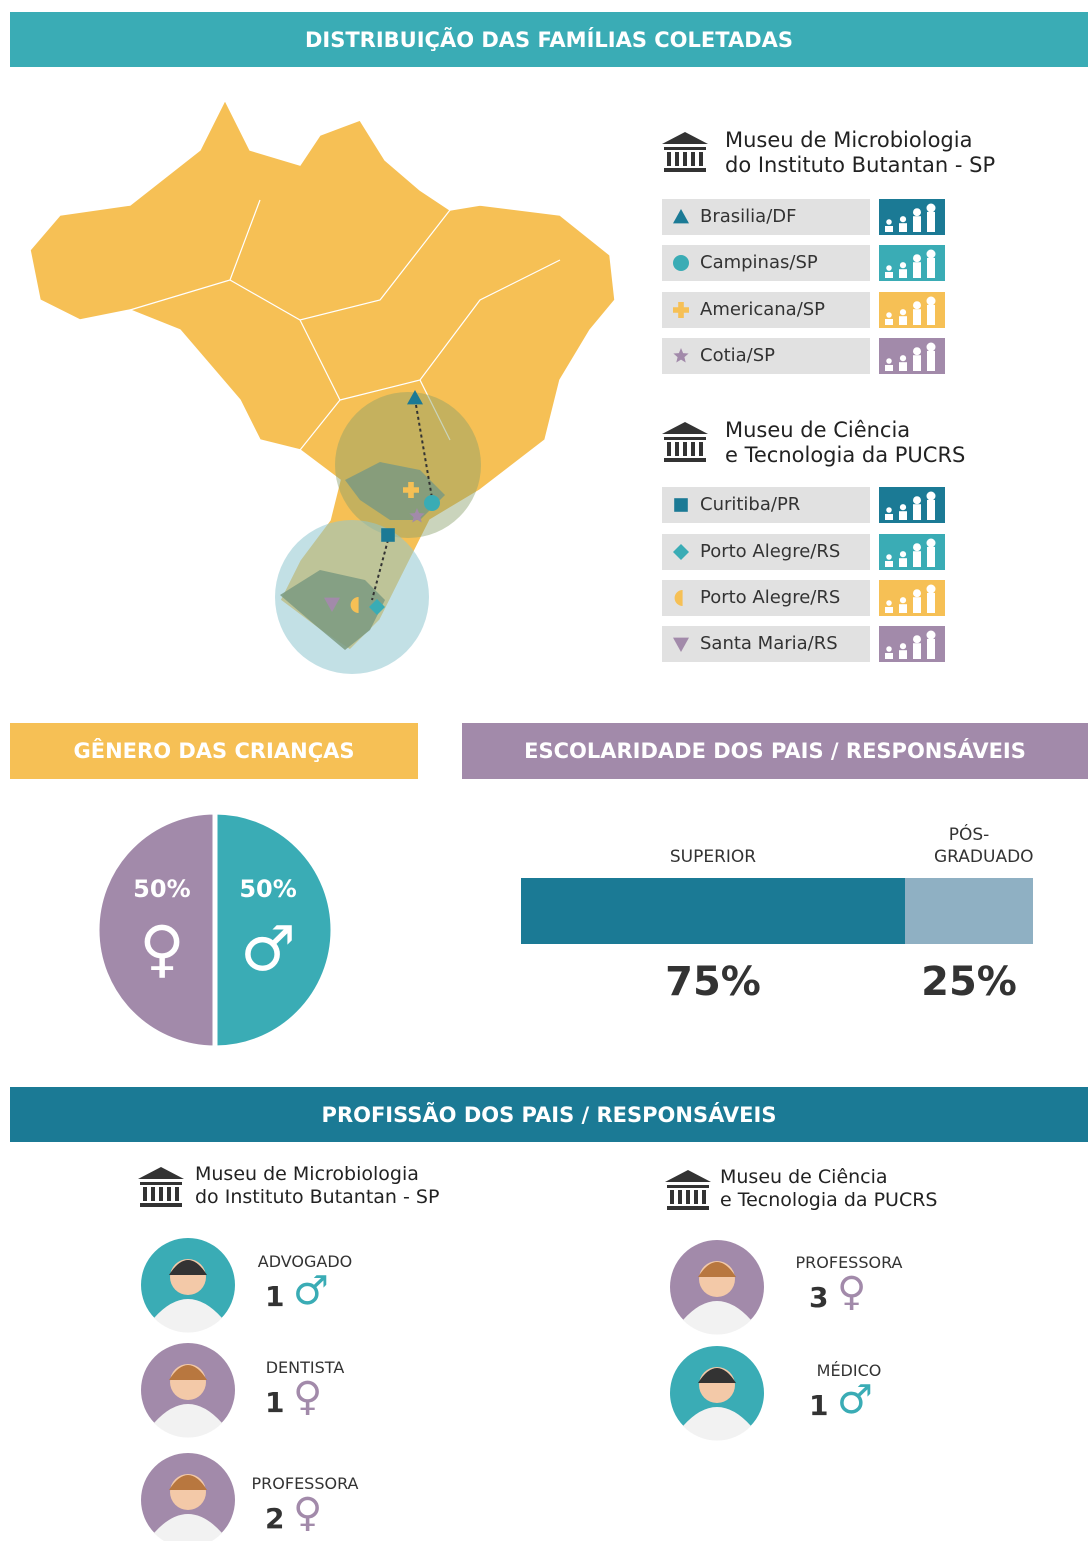  What do you see at coordinates (969, 911) in the screenshot?
I see `bar-segment` at bounding box center [969, 911].